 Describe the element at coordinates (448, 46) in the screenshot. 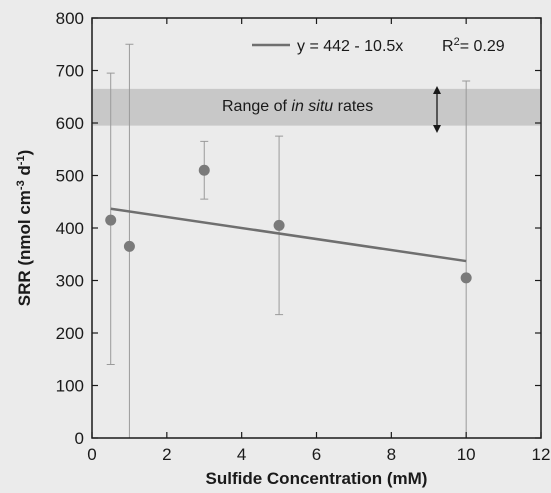

I see `legend-r-label: R` at that location.